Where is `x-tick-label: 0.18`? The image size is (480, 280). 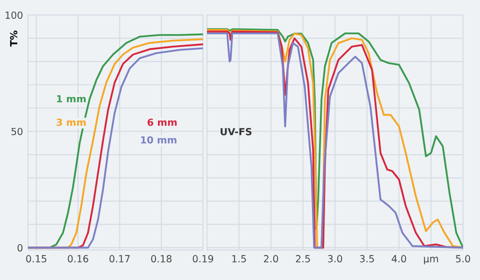 x-tick-label: 0.18 is located at coordinates (161, 258).